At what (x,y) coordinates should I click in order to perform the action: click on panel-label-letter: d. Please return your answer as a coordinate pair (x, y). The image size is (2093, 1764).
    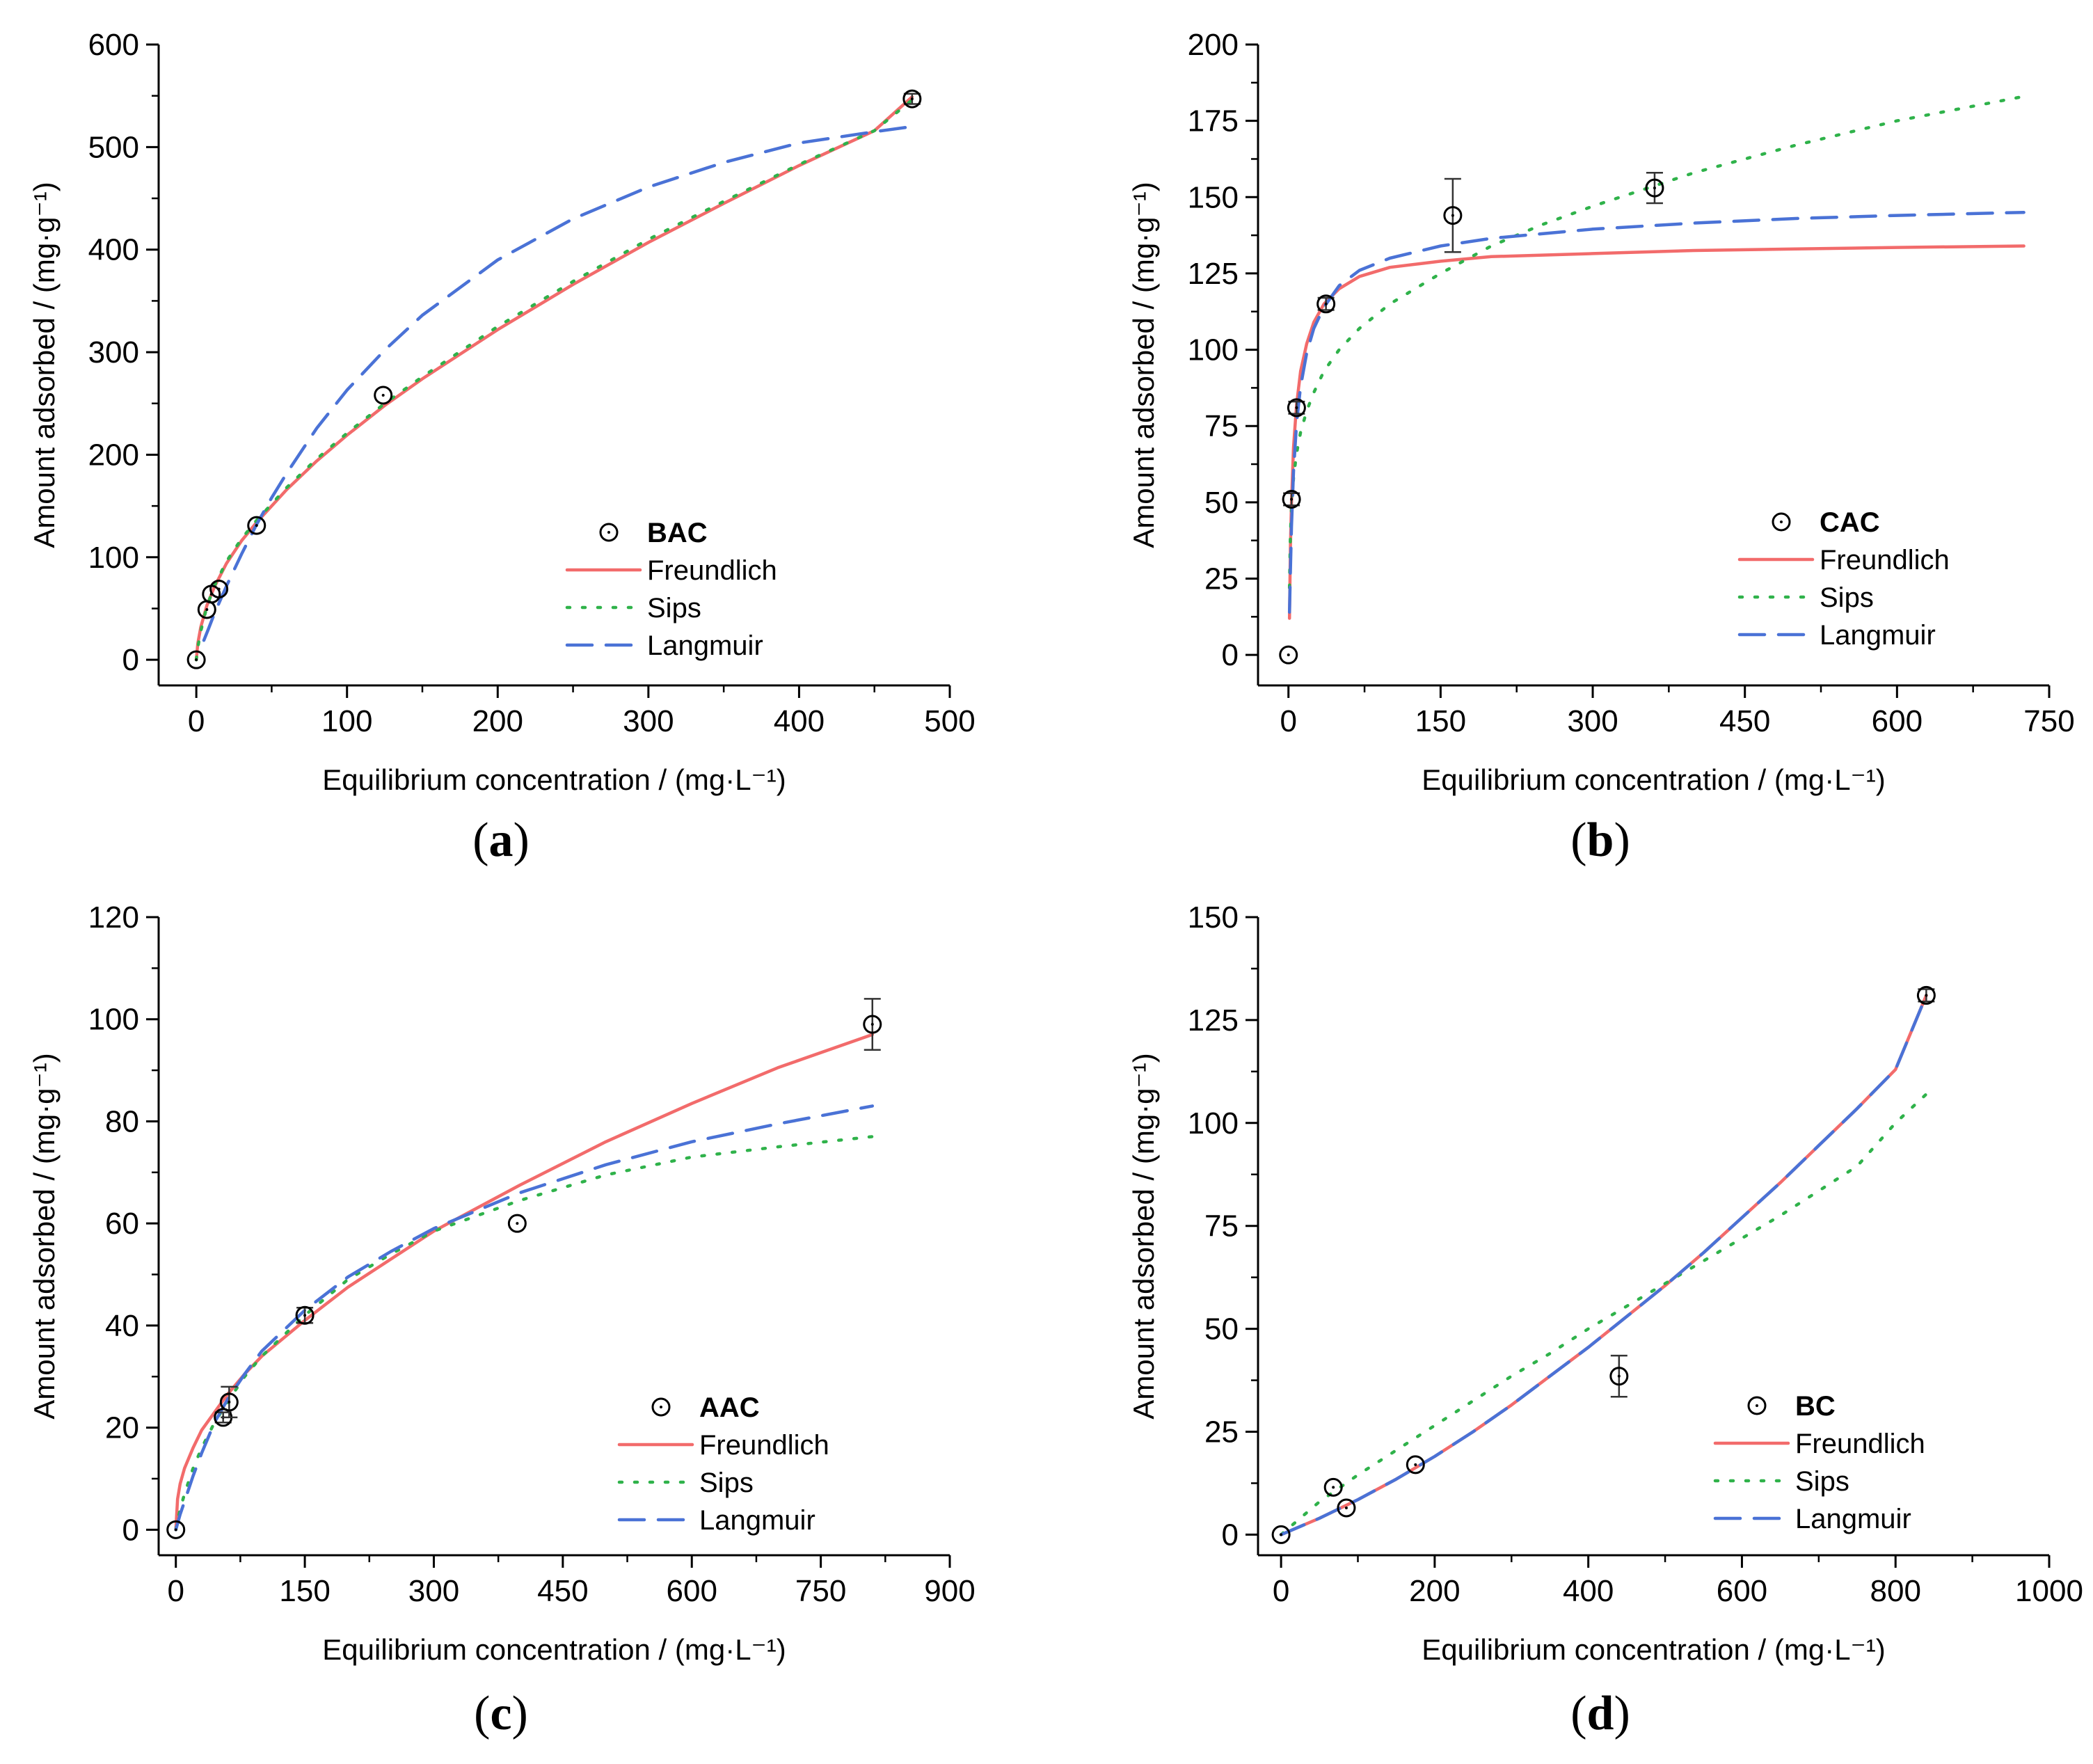
    Looking at the image, I should click on (1600, 1714).